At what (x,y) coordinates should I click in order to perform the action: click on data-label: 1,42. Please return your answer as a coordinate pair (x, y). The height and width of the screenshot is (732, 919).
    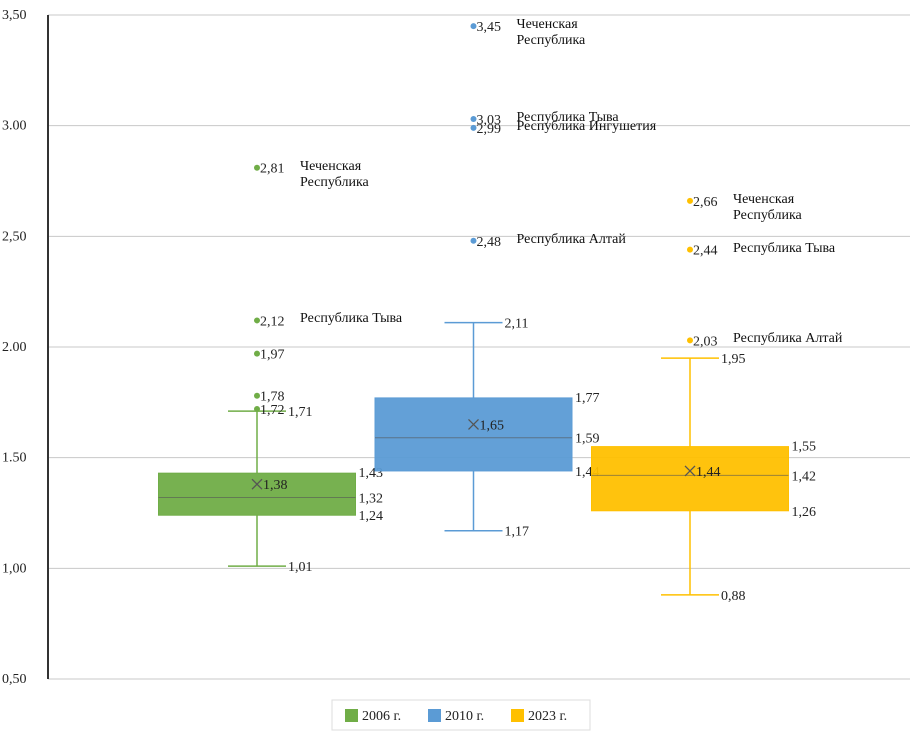
    Looking at the image, I should click on (804, 476).